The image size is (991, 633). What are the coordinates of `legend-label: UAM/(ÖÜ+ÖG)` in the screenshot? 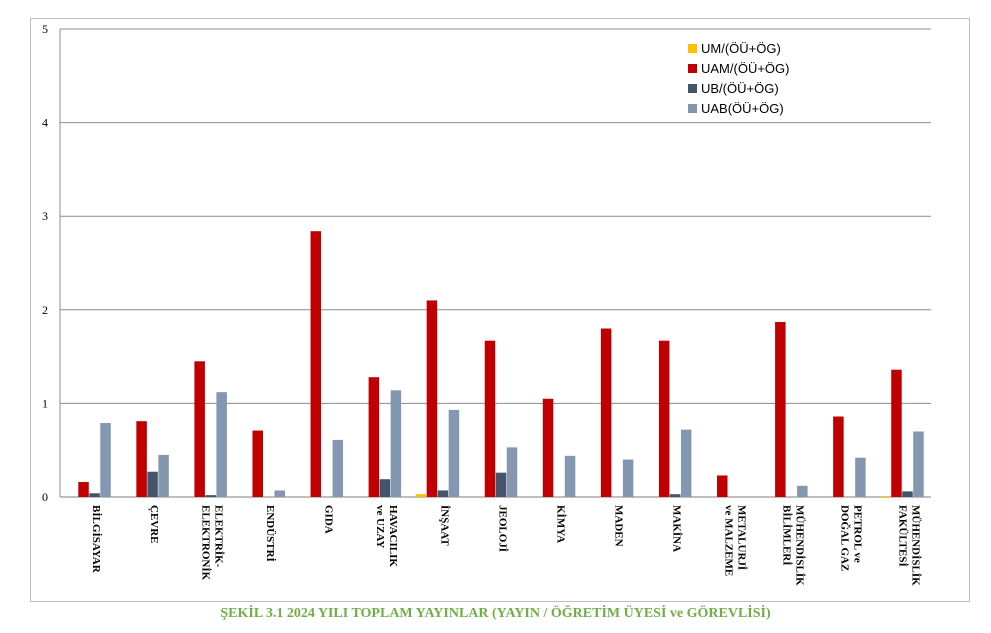 It's located at (745, 68).